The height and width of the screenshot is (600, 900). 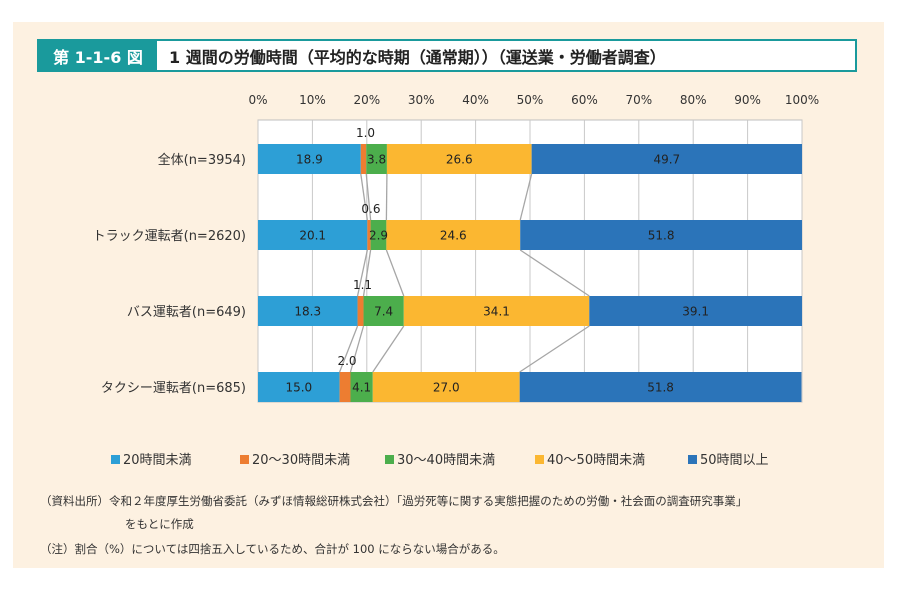 I want to click on data-label: 20.1, so click(x=312, y=236).